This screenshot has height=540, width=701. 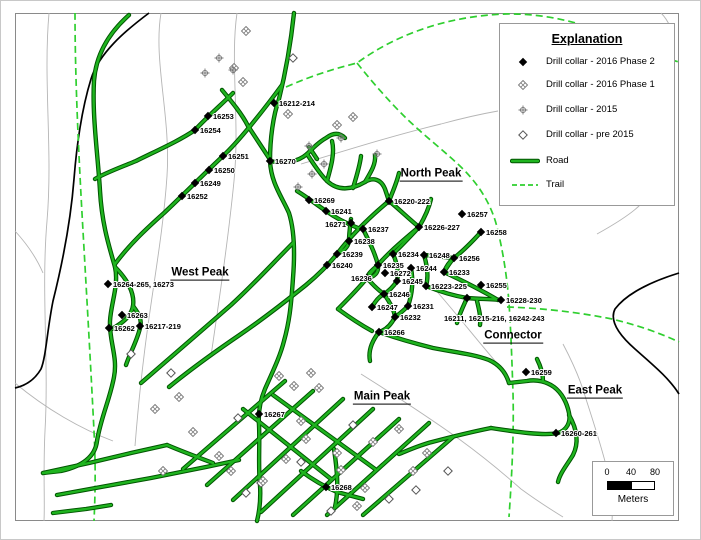 I want to click on drill-collar-label: 16241, so click(x=341, y=211).